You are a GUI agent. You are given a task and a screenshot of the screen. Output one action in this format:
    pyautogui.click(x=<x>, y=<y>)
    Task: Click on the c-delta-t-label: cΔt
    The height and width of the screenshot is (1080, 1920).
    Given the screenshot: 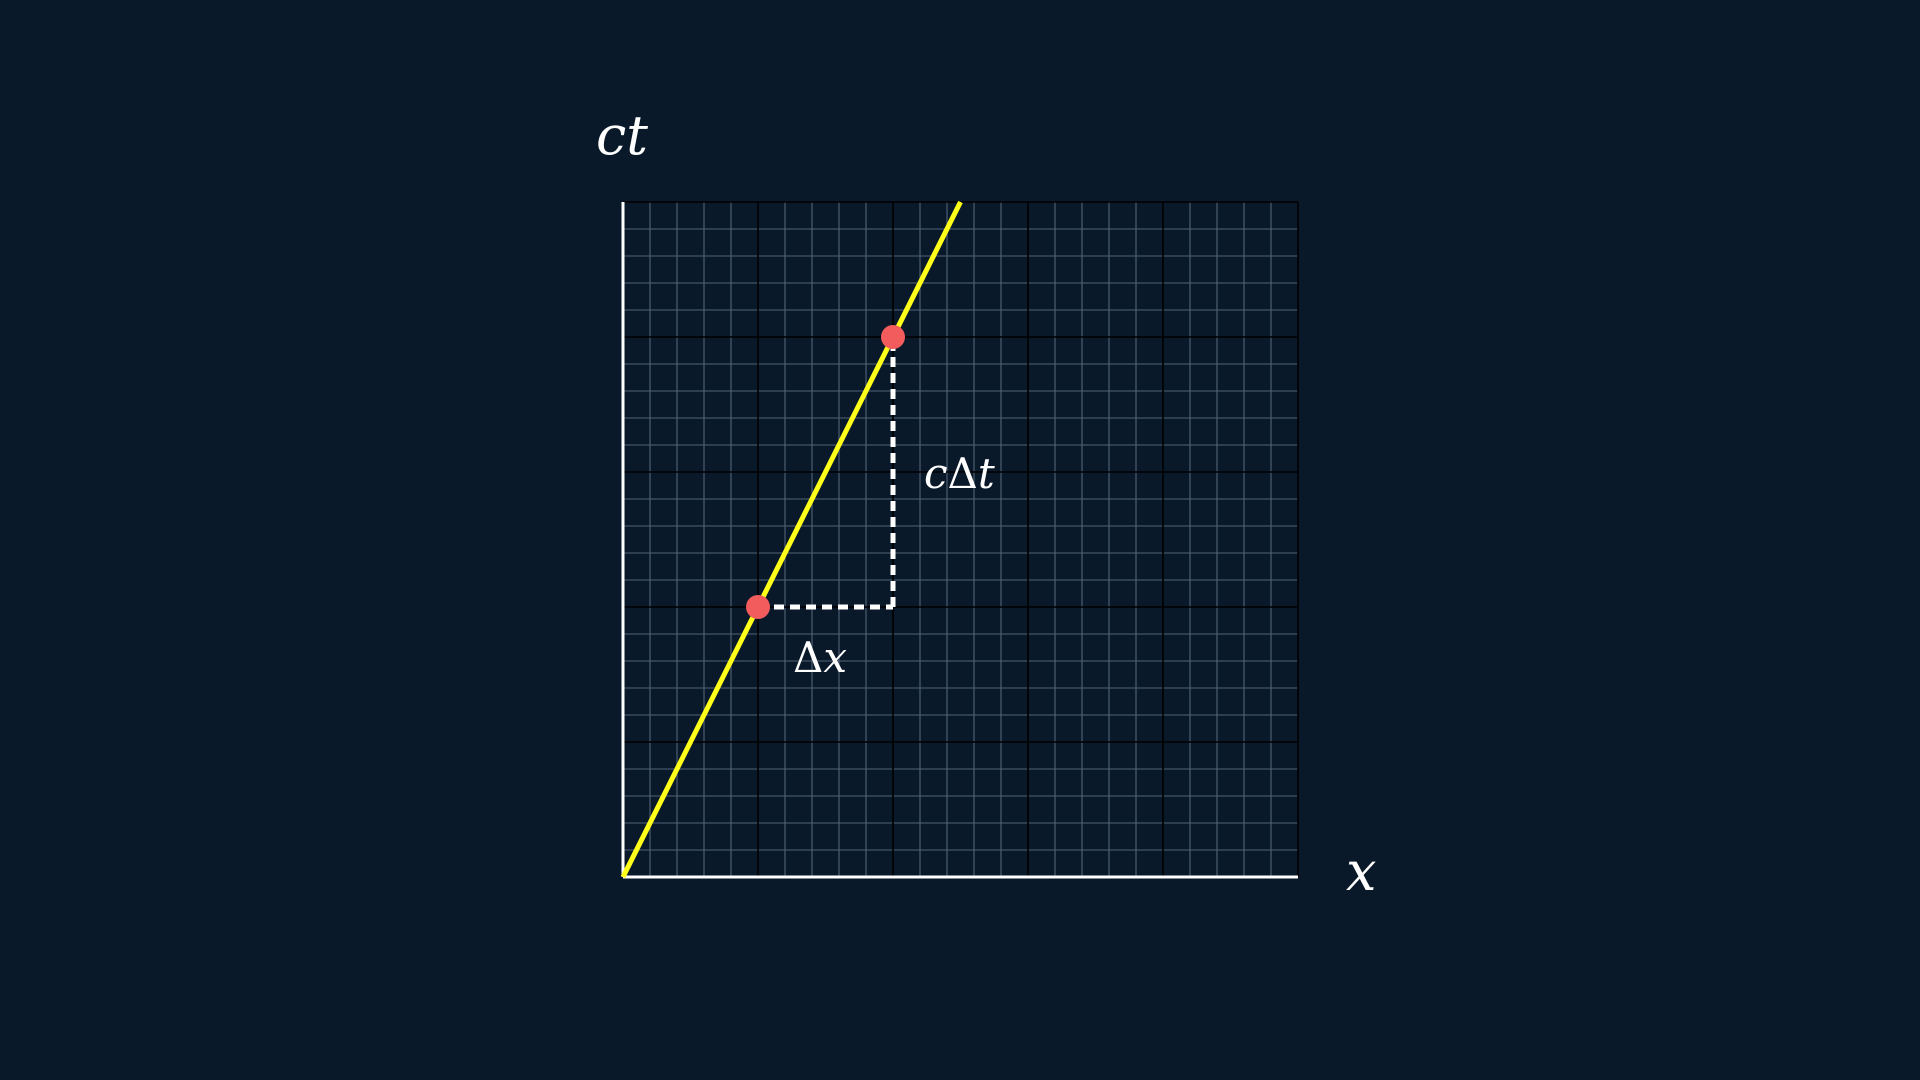 What is the action you would take?
    pyautogui.click(x=959, y=473)
    